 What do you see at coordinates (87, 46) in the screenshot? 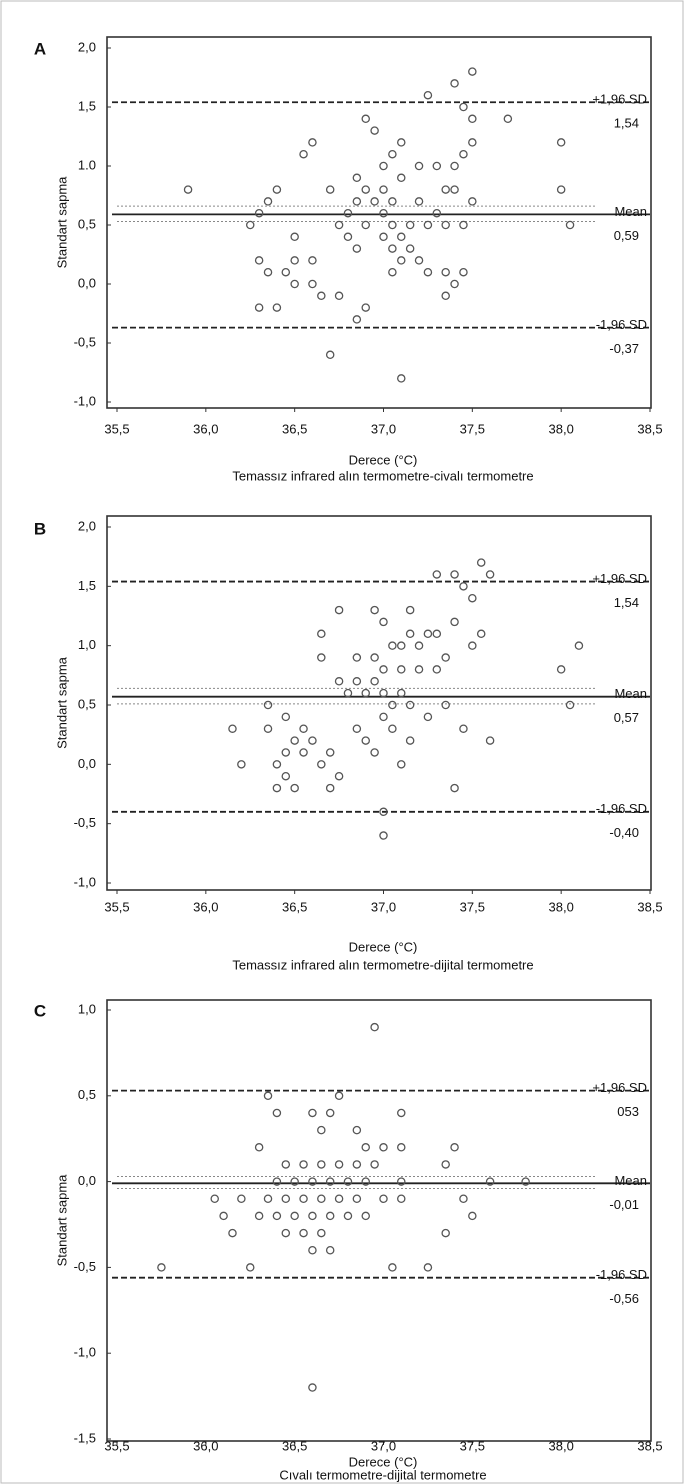
I see `y-tick-label: 2,0` at bounding box center [87, 46].